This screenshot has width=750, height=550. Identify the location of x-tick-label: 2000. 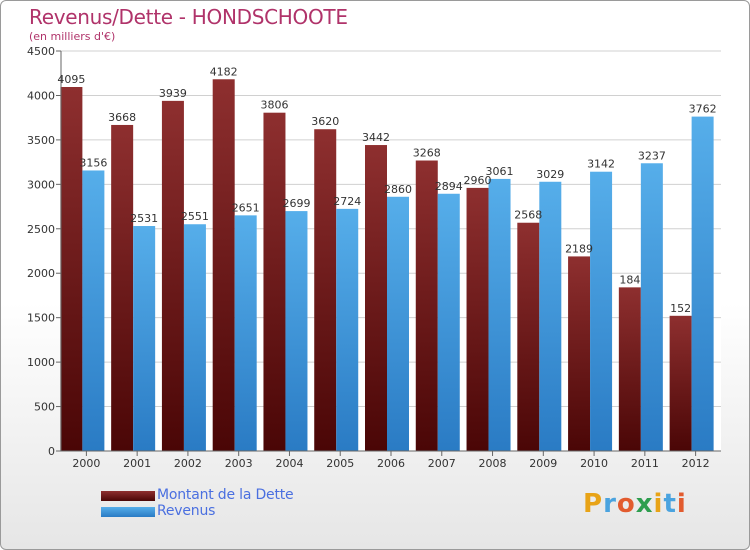
(86, 463).